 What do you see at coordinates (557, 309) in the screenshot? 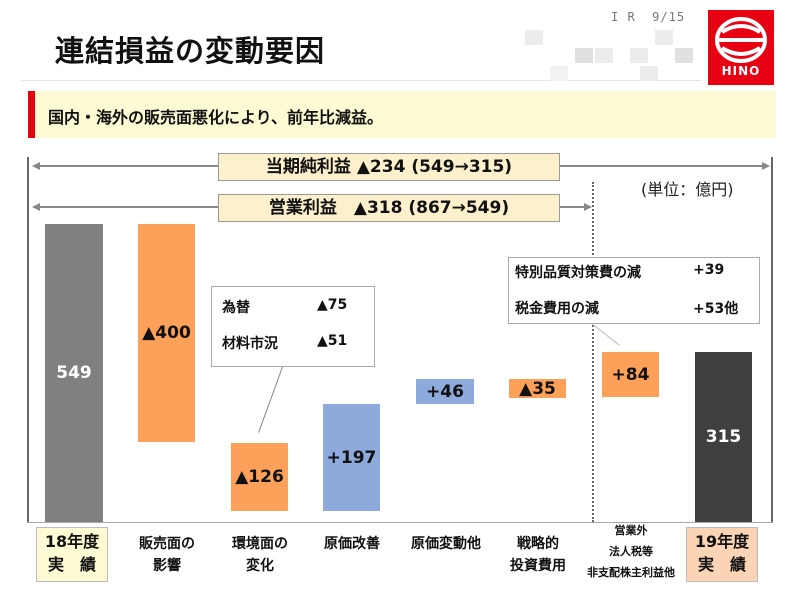
I see `callout-label: 税金費用の減` at bounding box center [557, 309].